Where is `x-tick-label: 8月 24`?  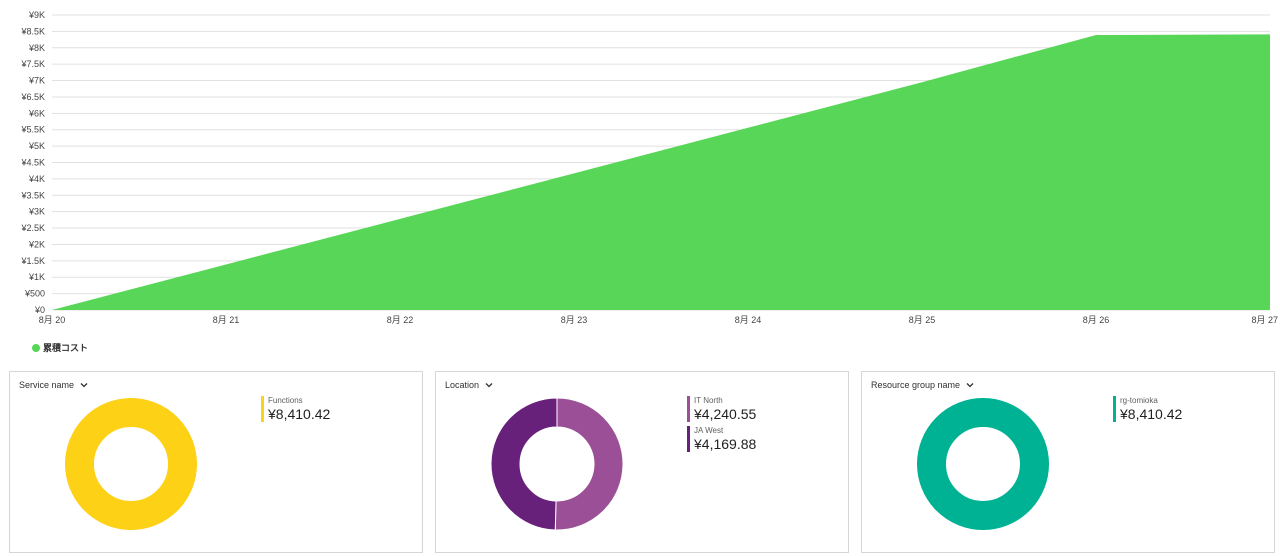
x-tick-label: 8月 24 is located at coordinates (748, 320).